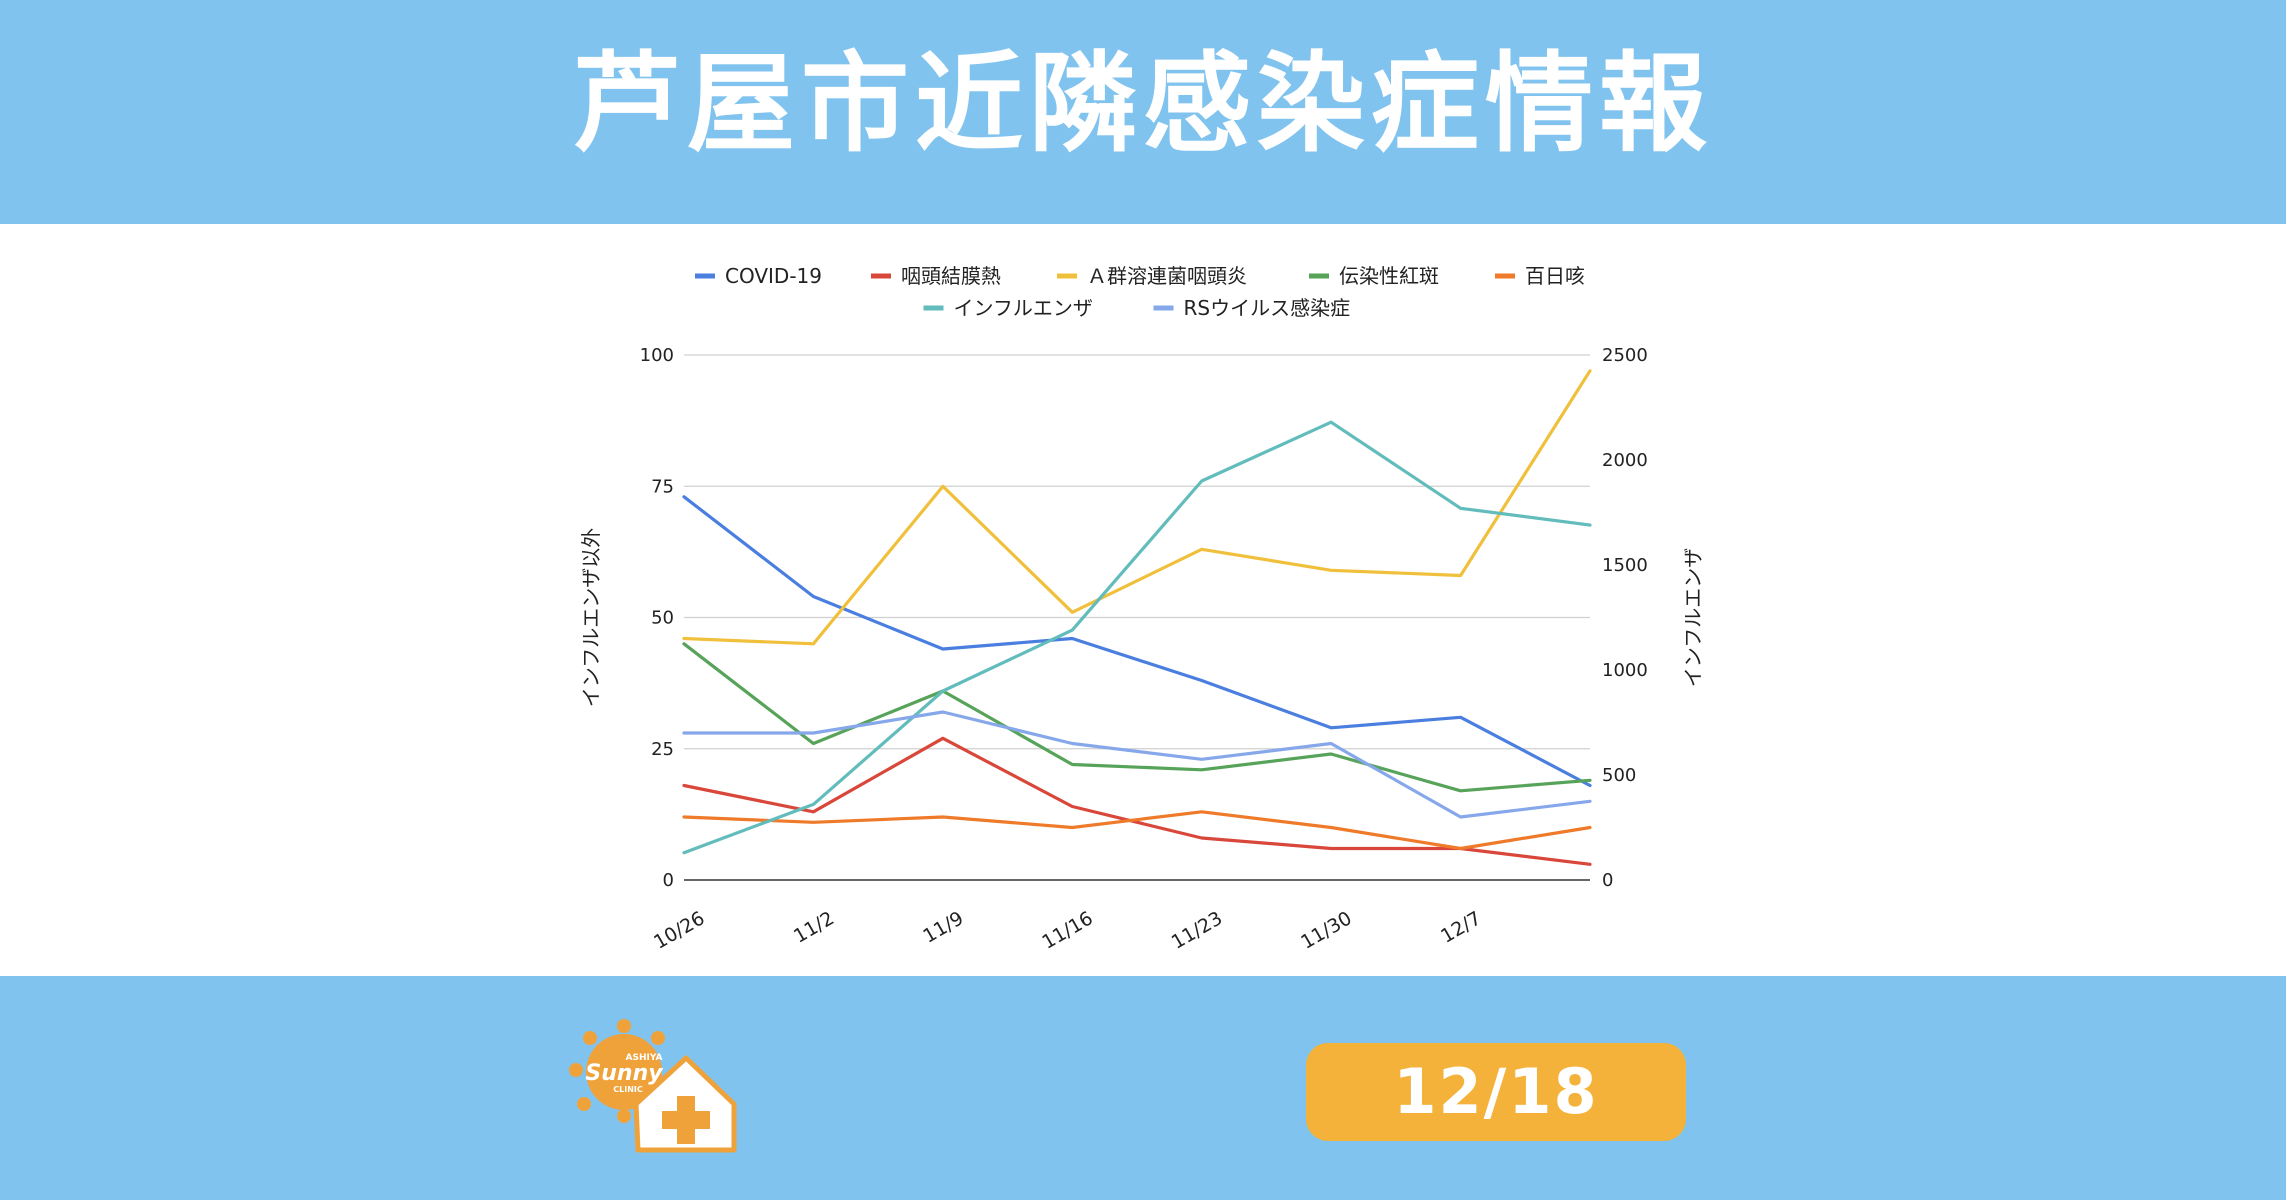 This screenshot has height=1200, width=2286. Describe the element at coordinates (1023, 308) in the screenshot. I see `legend-label: インフルエンザ` at that location.